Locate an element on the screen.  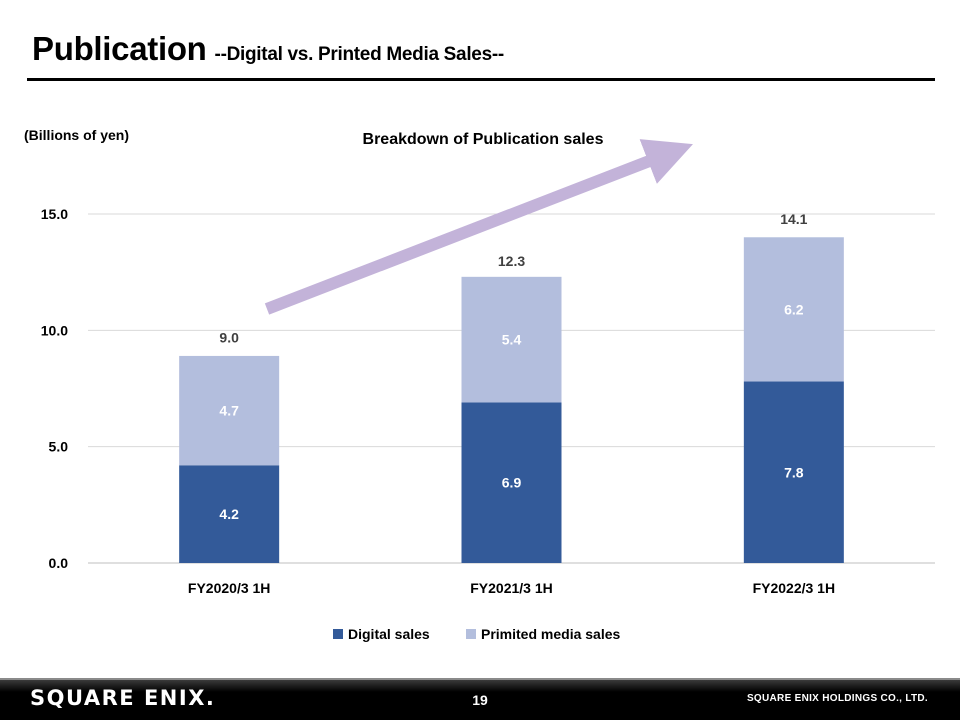
slide-subtitle: --Digital vs. Printed Media Sales-- is located at coordinates (359, 54).